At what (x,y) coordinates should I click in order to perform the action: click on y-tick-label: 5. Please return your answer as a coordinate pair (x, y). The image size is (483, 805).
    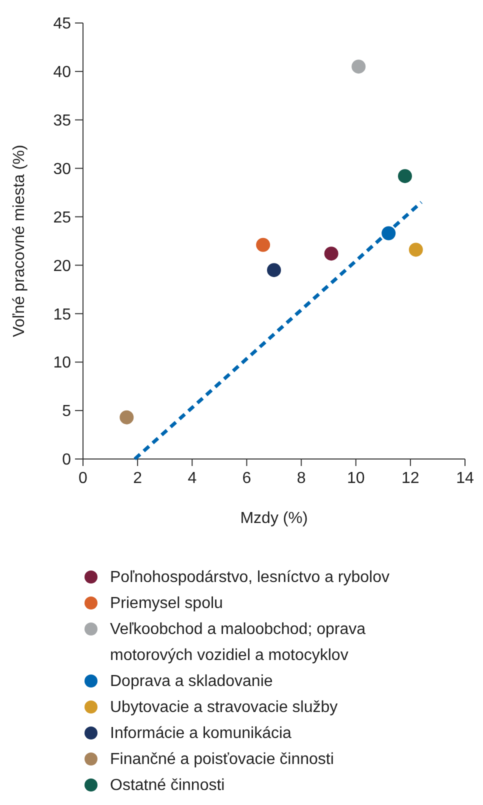
    Looking at the image, I should click on (67, 411).